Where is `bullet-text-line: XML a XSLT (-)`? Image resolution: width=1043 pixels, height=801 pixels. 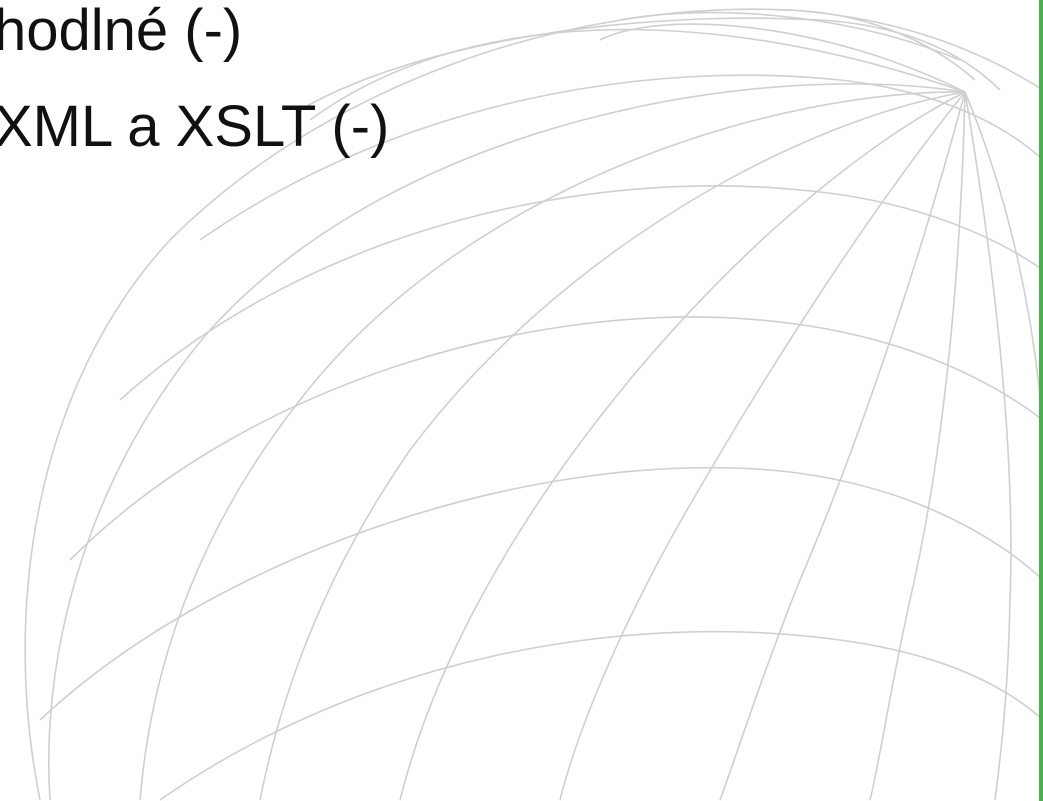
bullet-text-line: XML a XSLT (-) is located at coordinates (195, 126).